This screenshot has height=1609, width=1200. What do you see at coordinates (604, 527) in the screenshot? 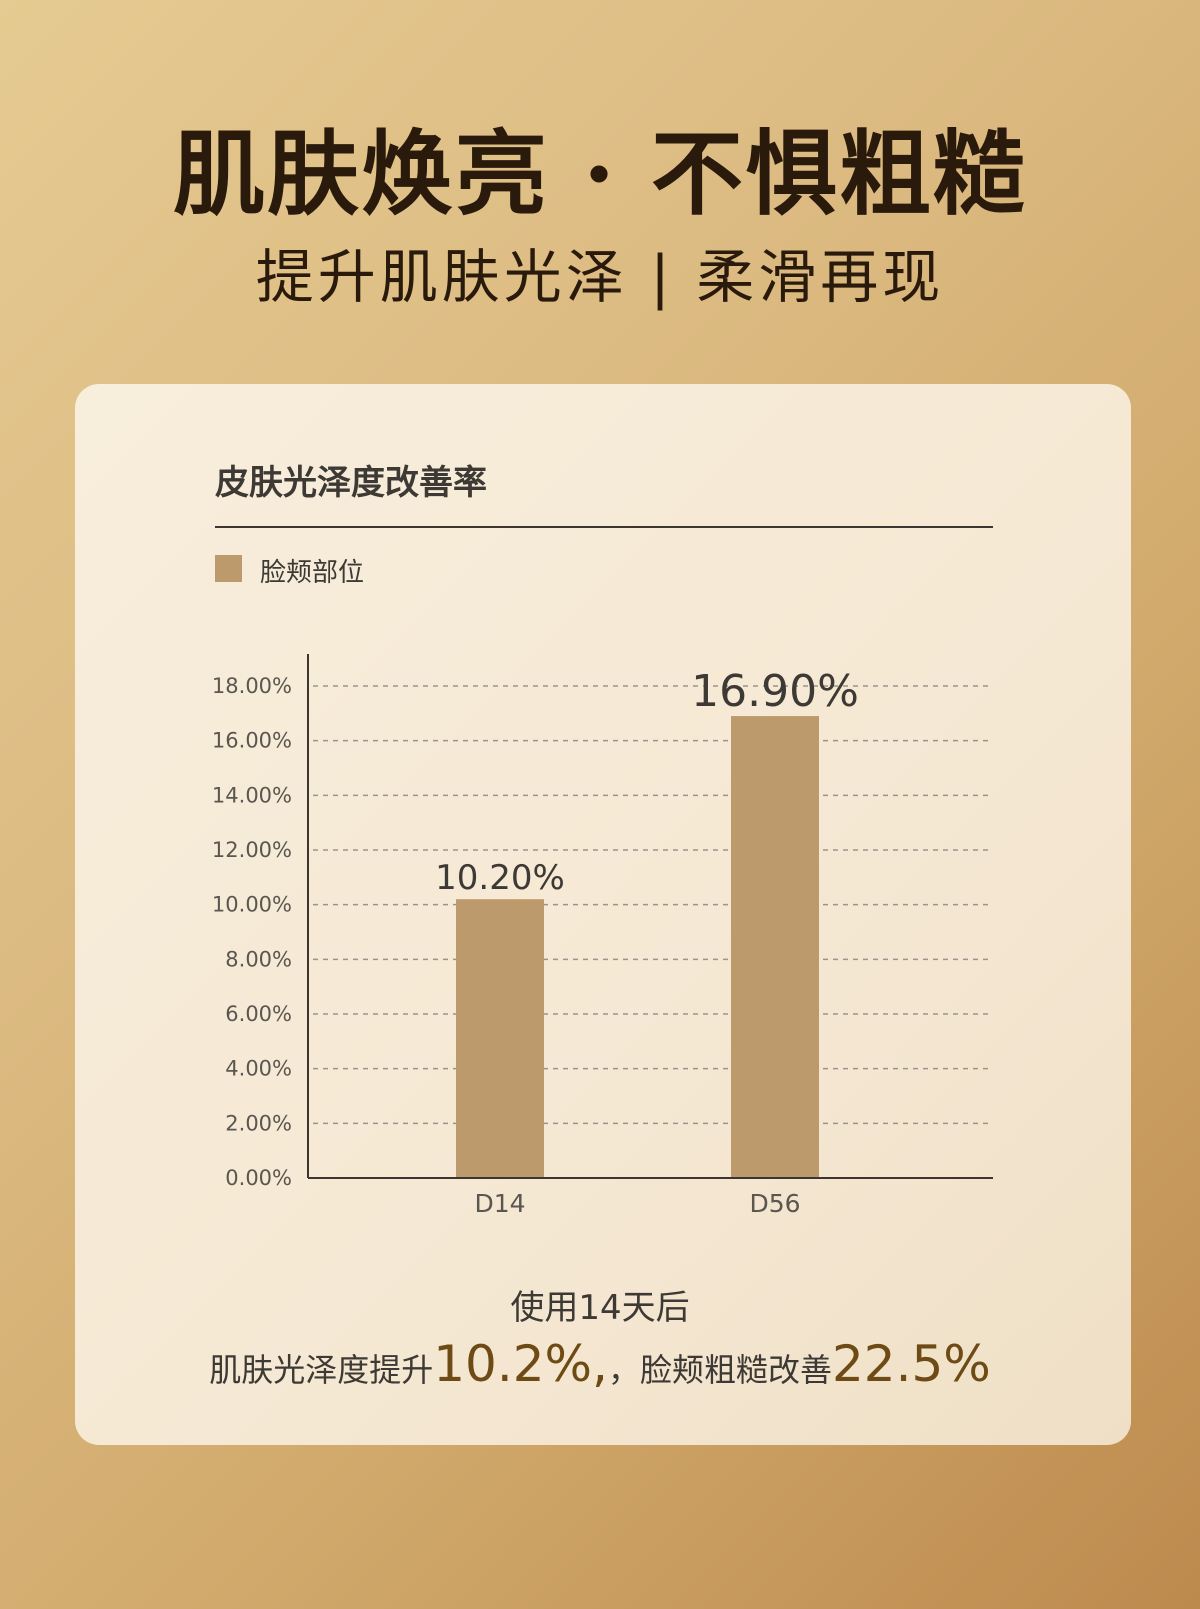
I see `divider` at bounding box center [604, 527].